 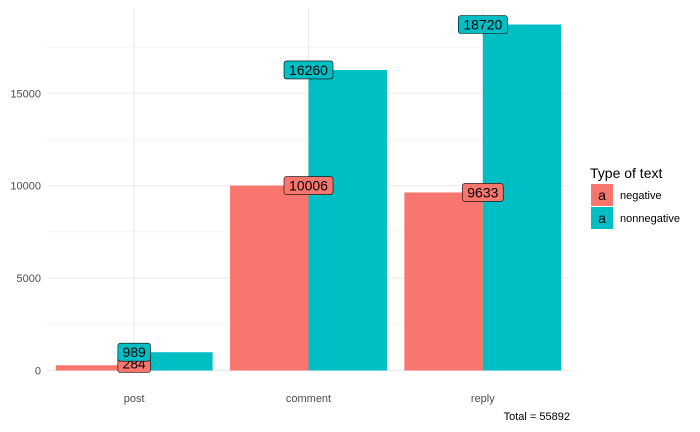 What do you see at coordinates (25, 232) in the screenshot?
I see `y-axis-tick-labels: 0 5000 10000 15000` at bounding box center [25, 232].